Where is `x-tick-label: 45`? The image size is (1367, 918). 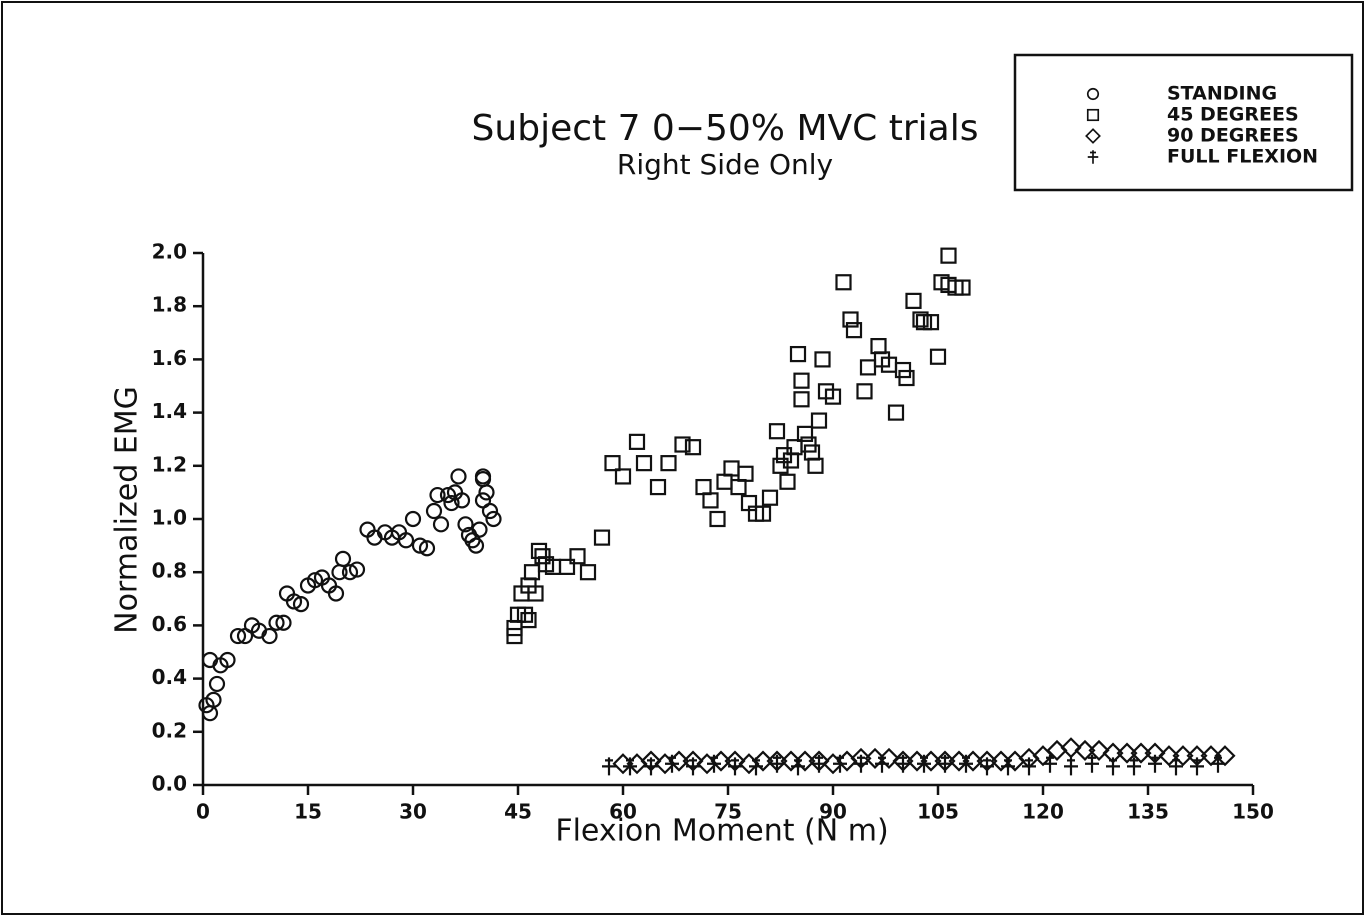 x-tick-label: 45 is located at coordinates (518, 812).